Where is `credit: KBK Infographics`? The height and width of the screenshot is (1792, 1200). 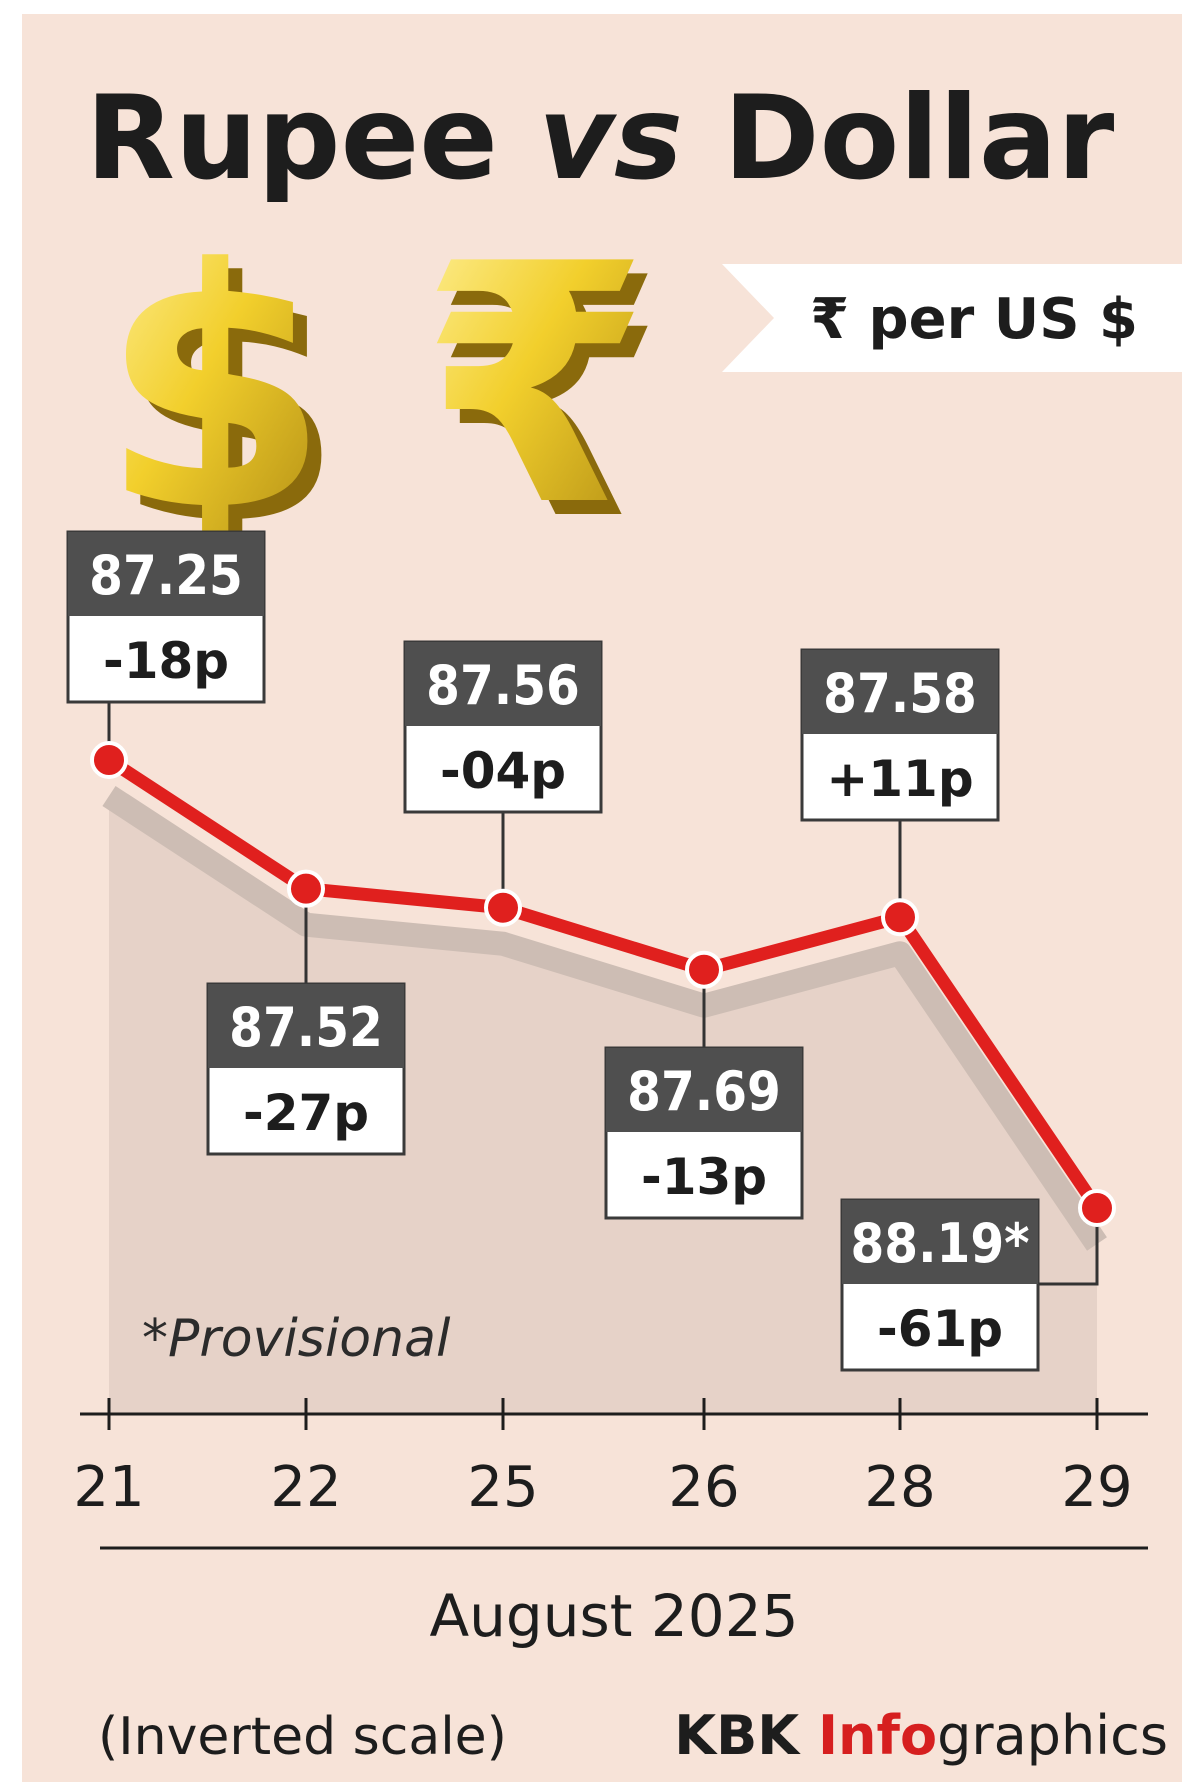
credit: KBK Infographics is located at coordinates (921, 1735).